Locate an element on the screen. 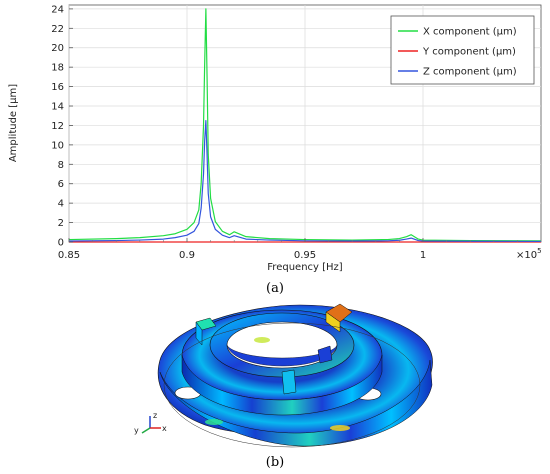 The width and height of the screenshot is (550, 474). triad-z-label: z is located at coordinates (155, 415).